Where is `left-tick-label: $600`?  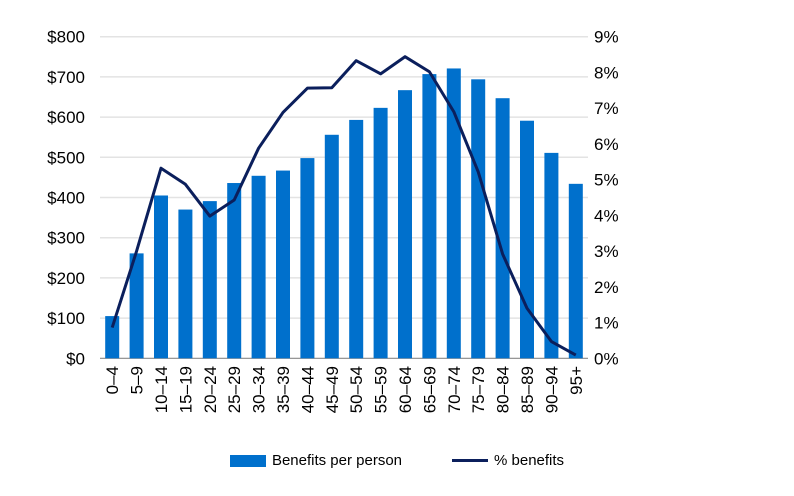
left-tick-label: $600 is located at coordinates (66, 117).